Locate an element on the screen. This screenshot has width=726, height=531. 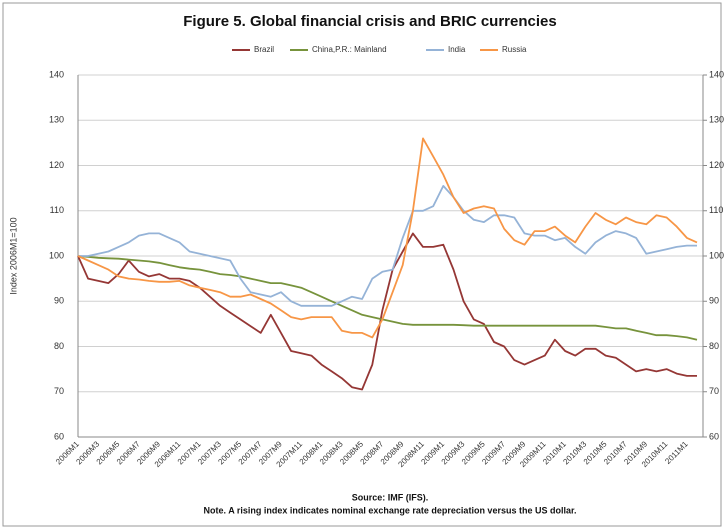
legend-label: India is located at coordinates (457, 49).